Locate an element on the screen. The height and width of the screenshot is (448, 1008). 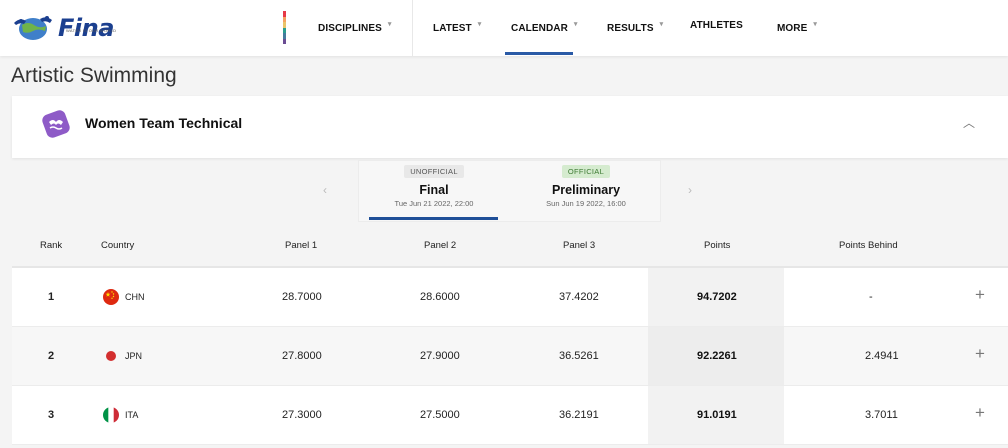
nav-item-athletes: ATHLETES is located at coordinates (716, 26).